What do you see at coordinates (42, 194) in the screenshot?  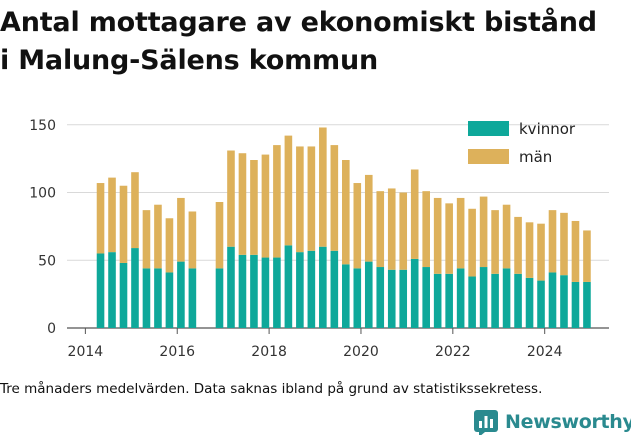 I see `y-tick-label: 100` at bounding box center [42, 194].